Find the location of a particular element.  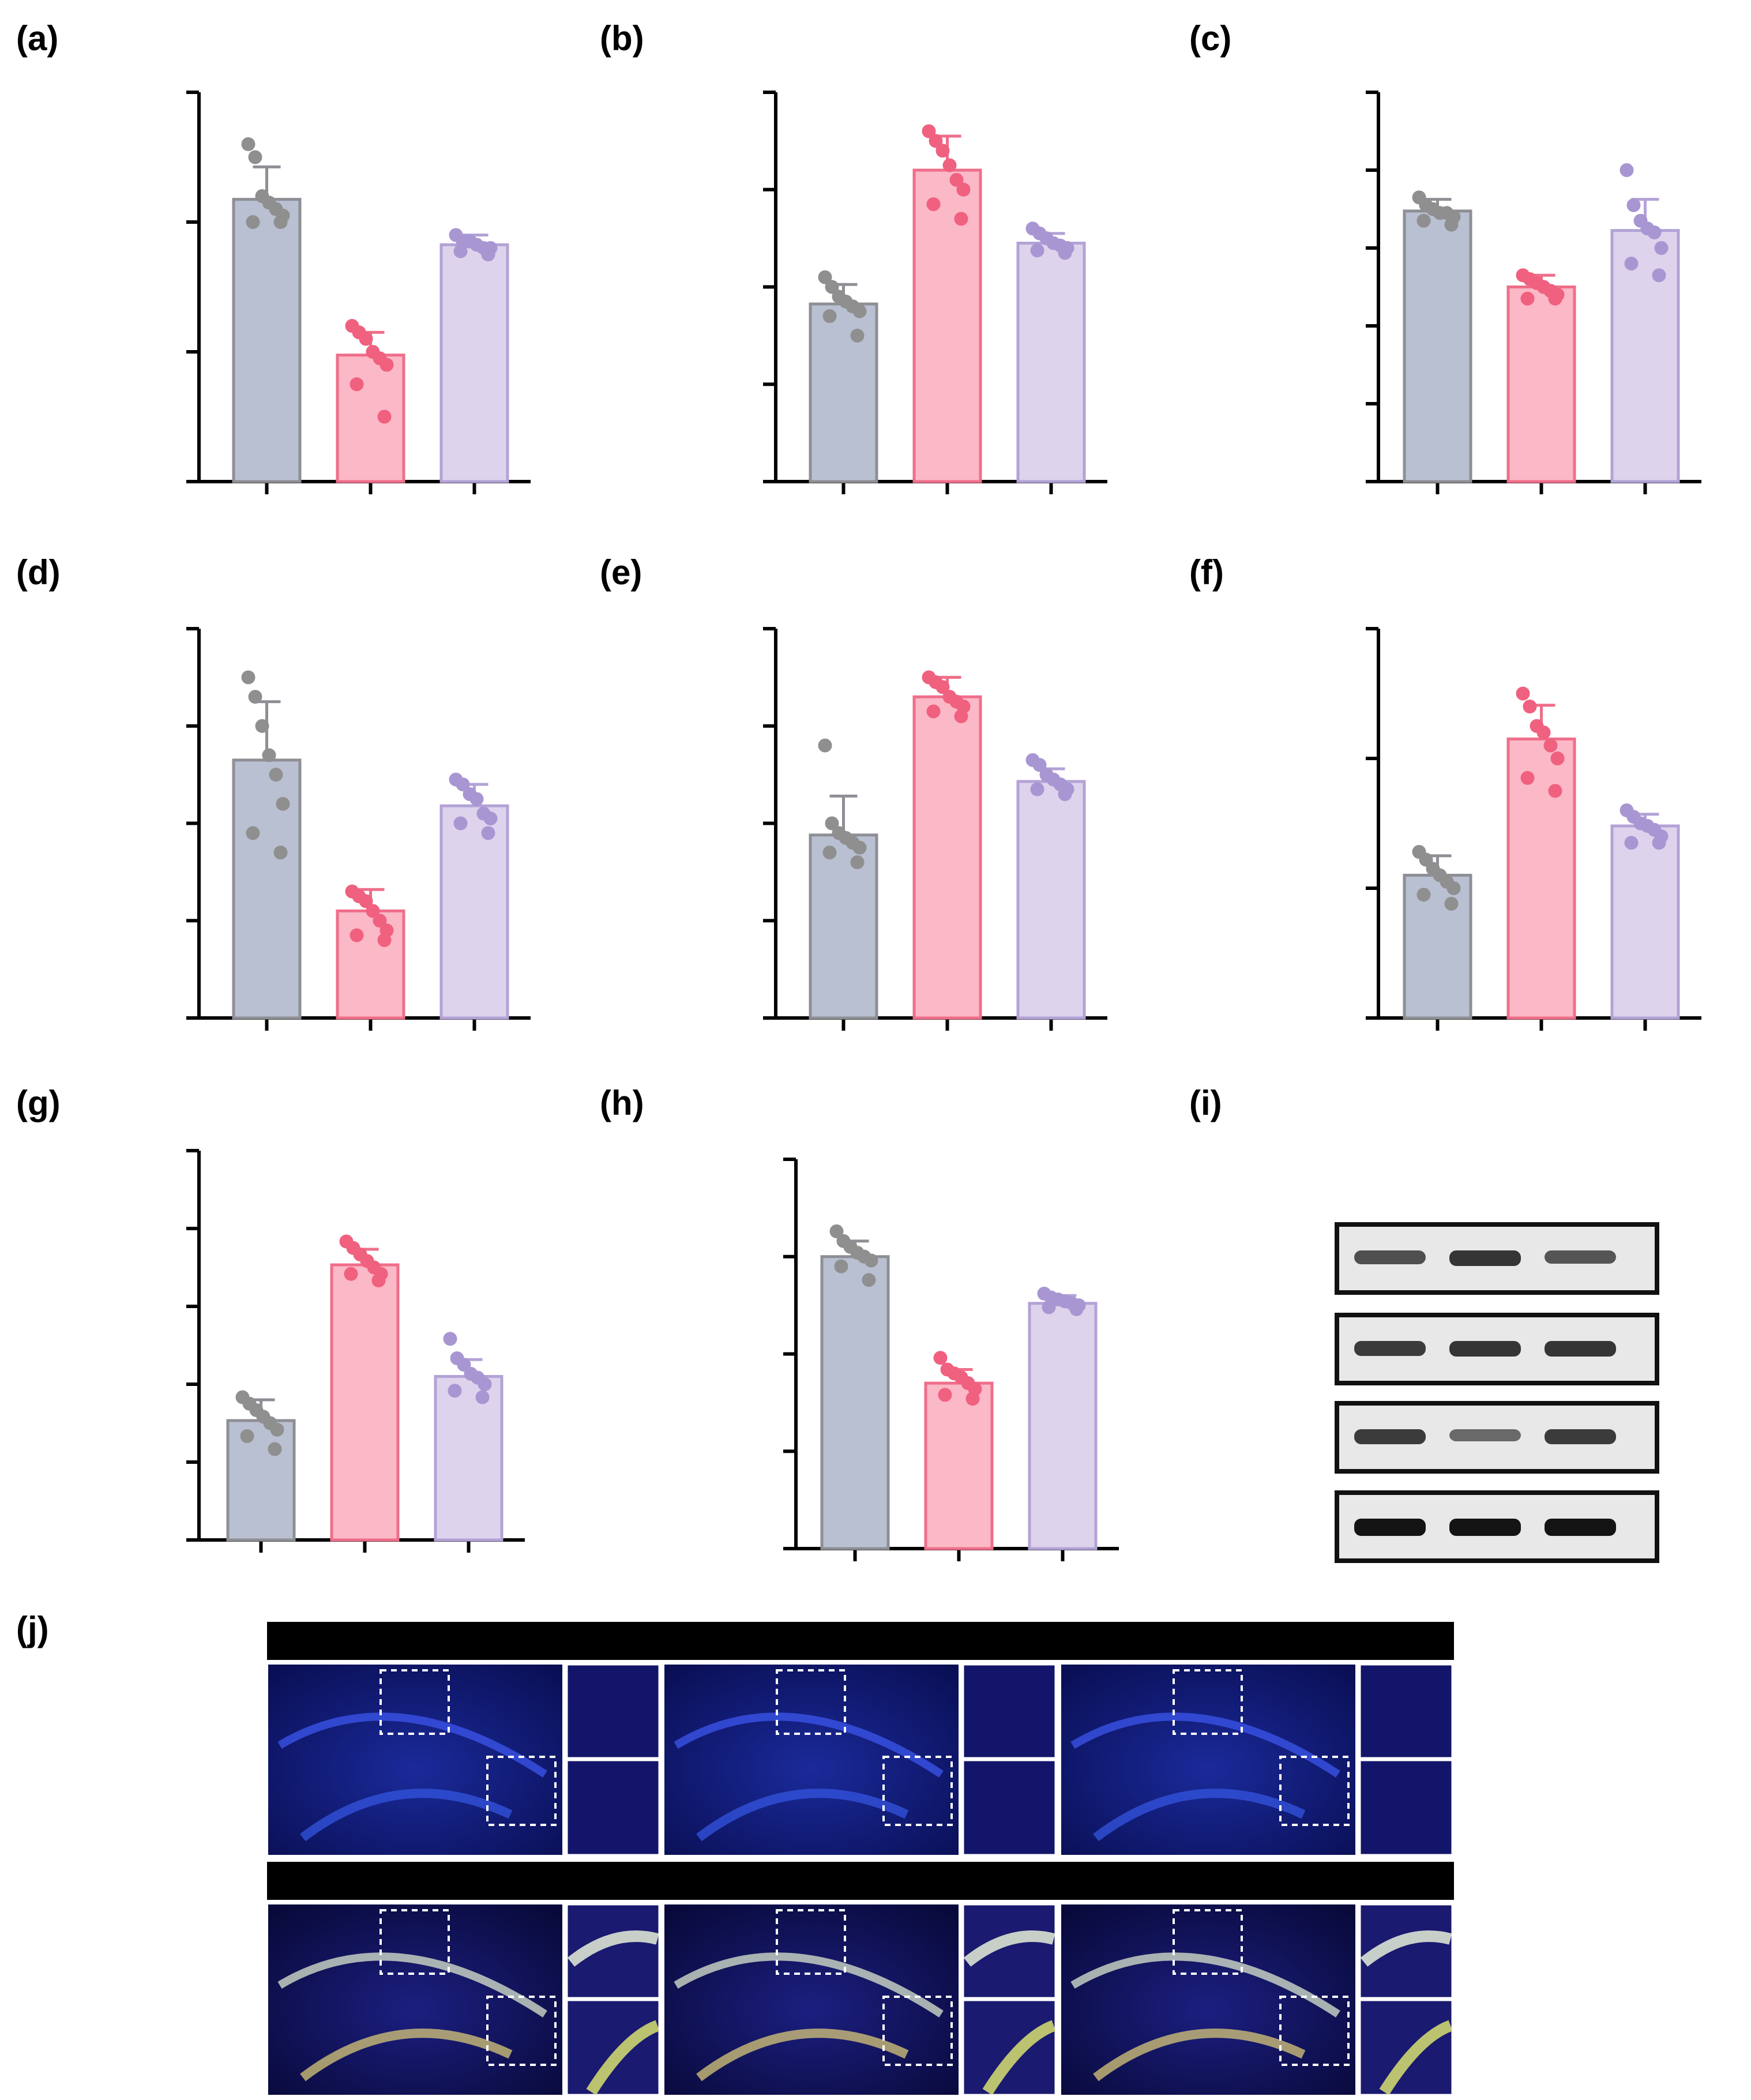

chart-c is located at coordinates (1533, 292).